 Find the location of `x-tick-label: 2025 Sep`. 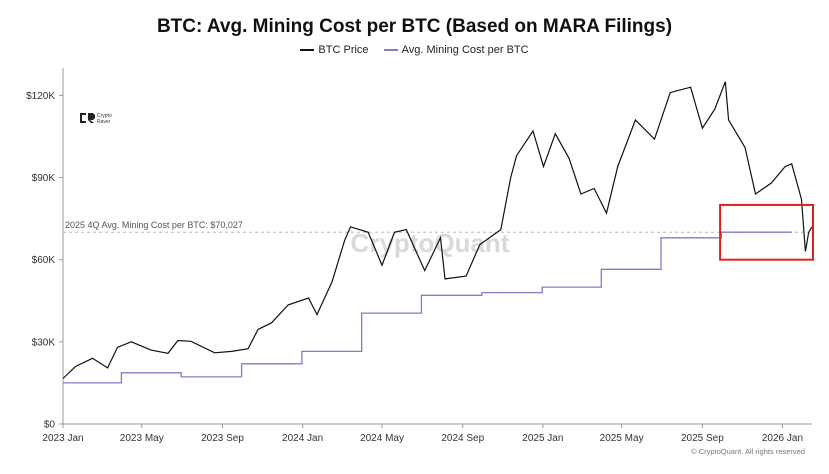

x-tick-label: 2025 Sep is located at coordinates (702, 438).